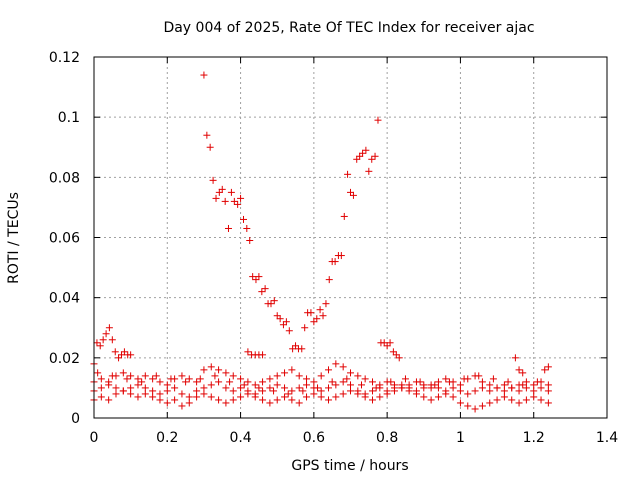 The width and height of the screenshot is (640, 480). Describe the element at coordinates (534, 438) in the screenshot. I see `x-tick-label: 1.2` at that location.